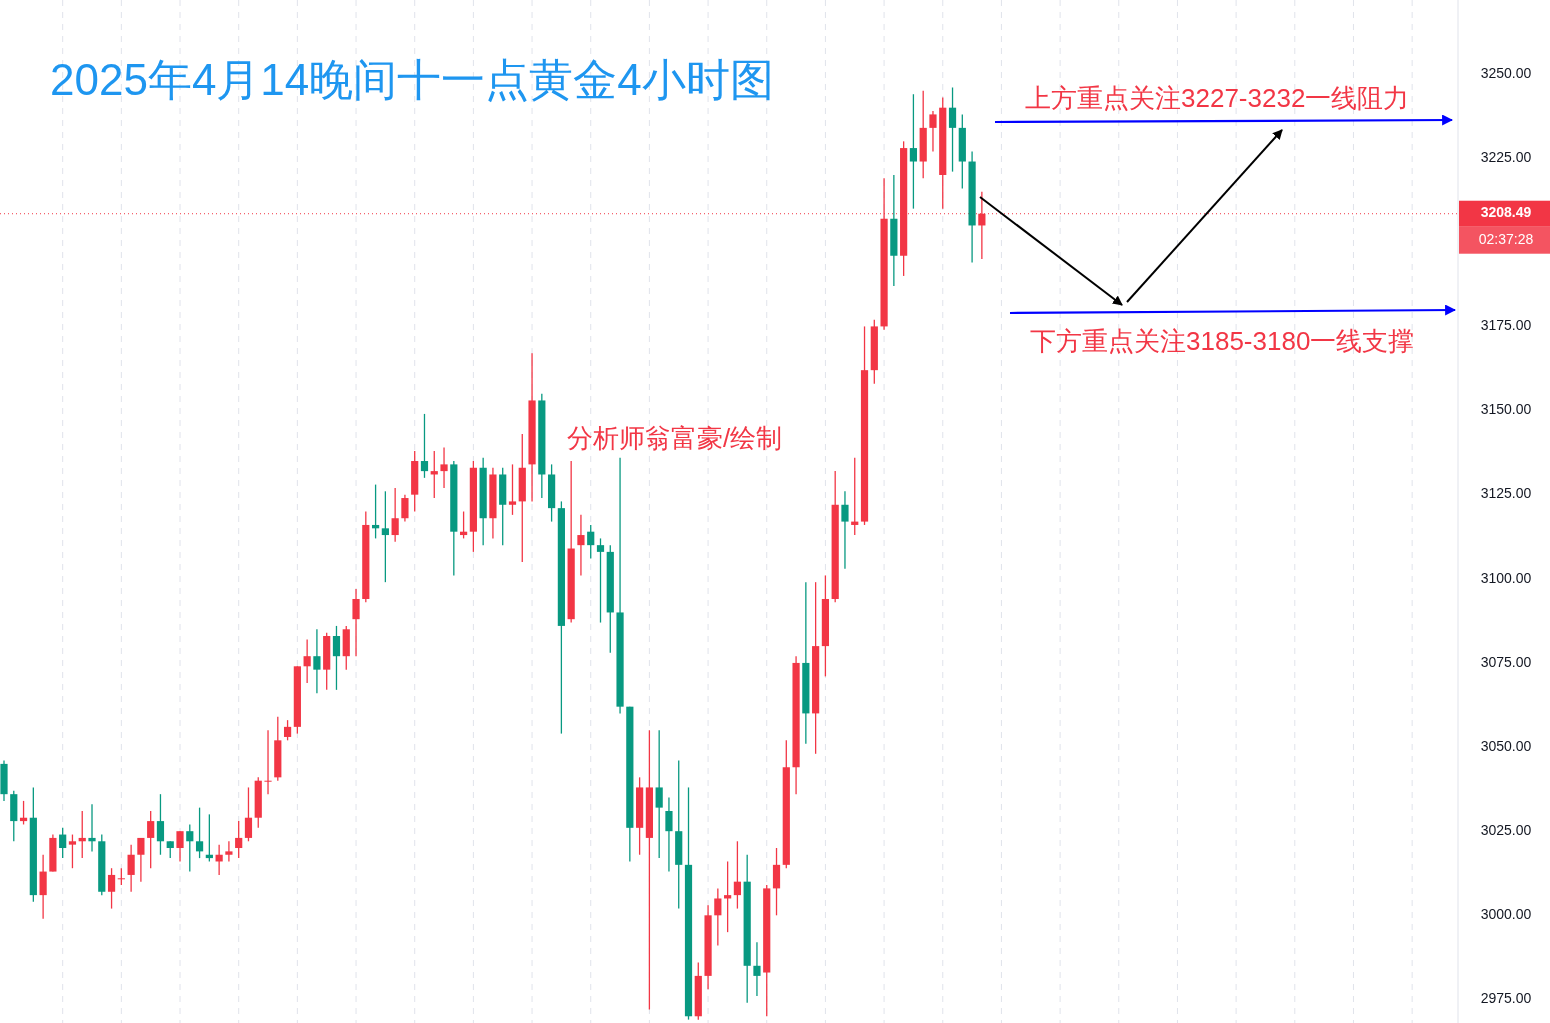 The image size is (1550, 1023). I want to click on y-tick-label: 3150.00, so click(1506, 409).